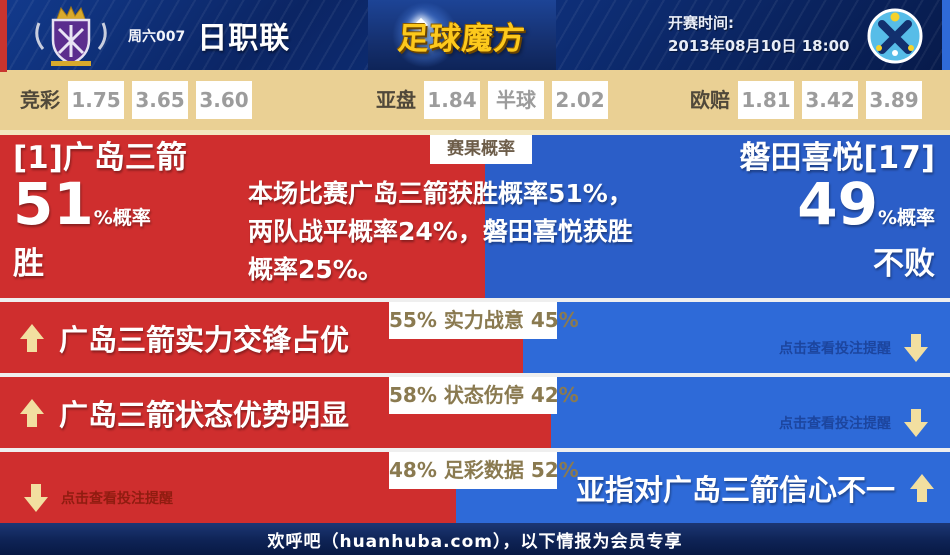  Describe the element at coordinates (160, 100) in the screenshot. I see `jingcai-draw-odds: 3.65` at that location.